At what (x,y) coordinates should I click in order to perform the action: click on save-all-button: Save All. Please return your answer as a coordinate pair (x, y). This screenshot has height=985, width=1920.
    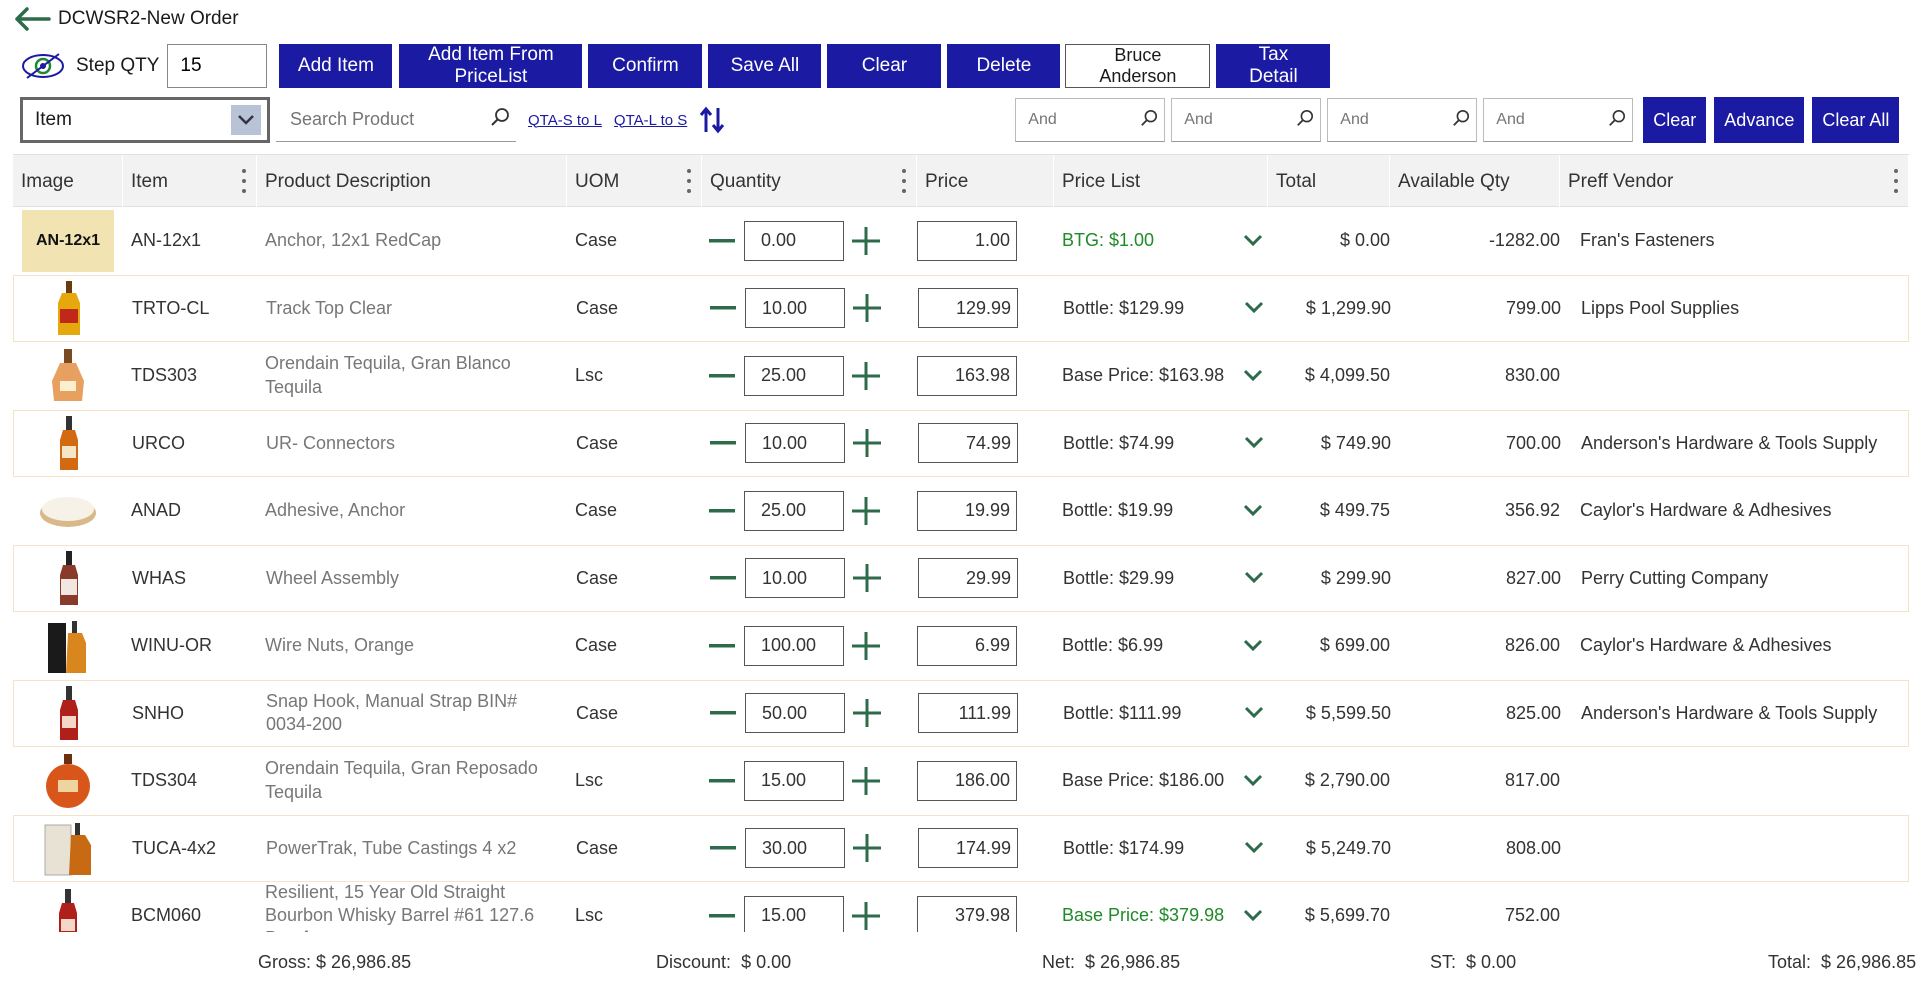
    Looking at the image, I should click on (765, 66).